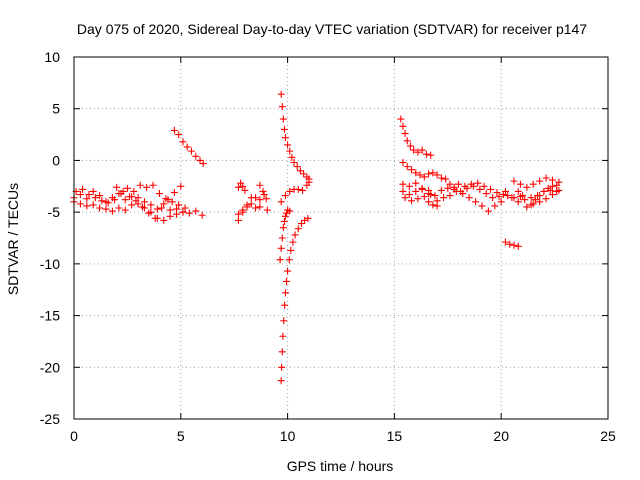 The image size is (640, 480). Describe the element at coordinates (395, 436) in the screenshot. I see `x-tick-label: 15` at that location.